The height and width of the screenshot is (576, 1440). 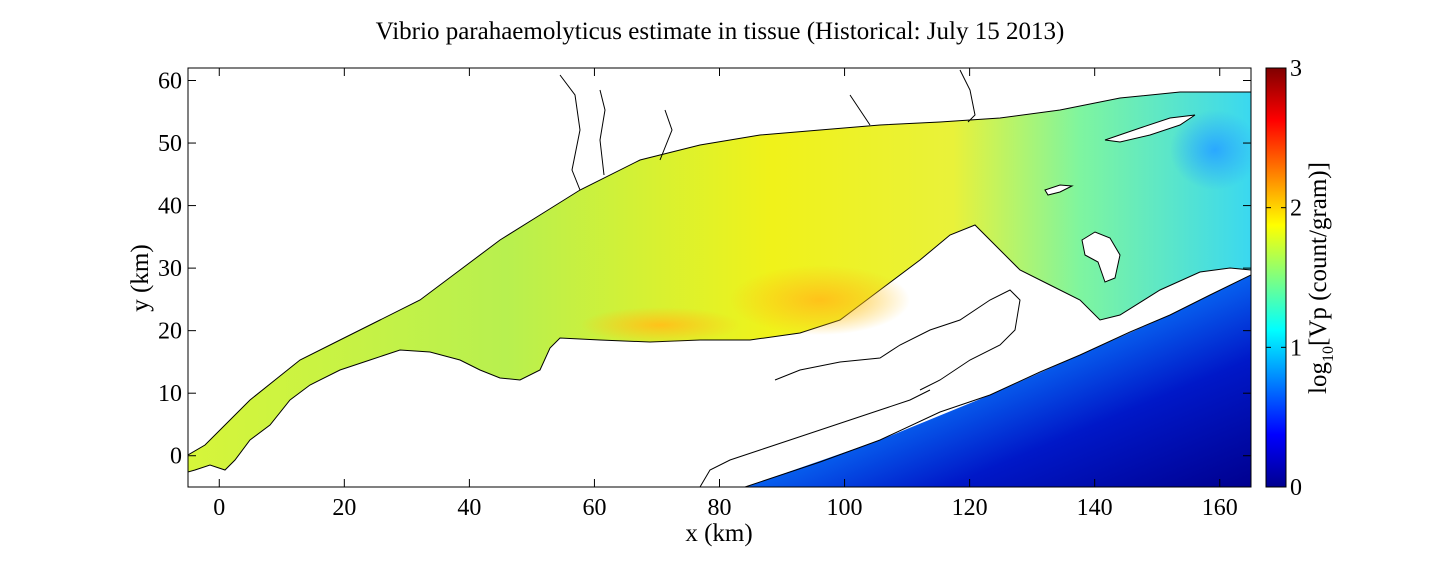 What do you see at coordinates (1328, 354) in the screenshot?
I see `colorbar-label-base: 10` at bounding box center [1328, 354].